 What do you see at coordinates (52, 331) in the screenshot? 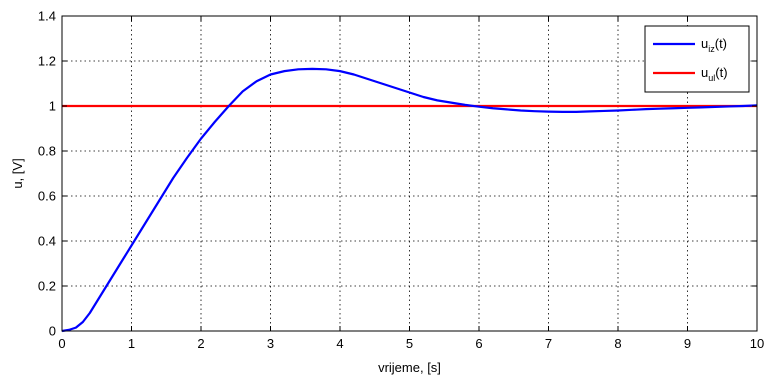
I see `y-tick-label: 0` at bounding box center [52, 331].